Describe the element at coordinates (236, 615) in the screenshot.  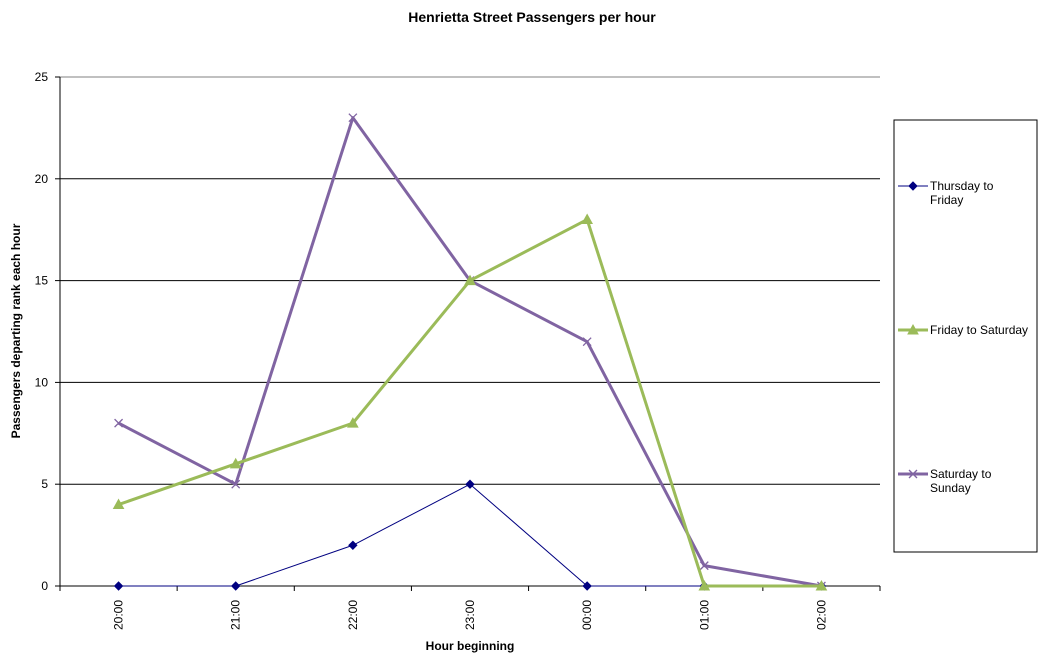
I see `x-tick-label: 21:00` at that location.